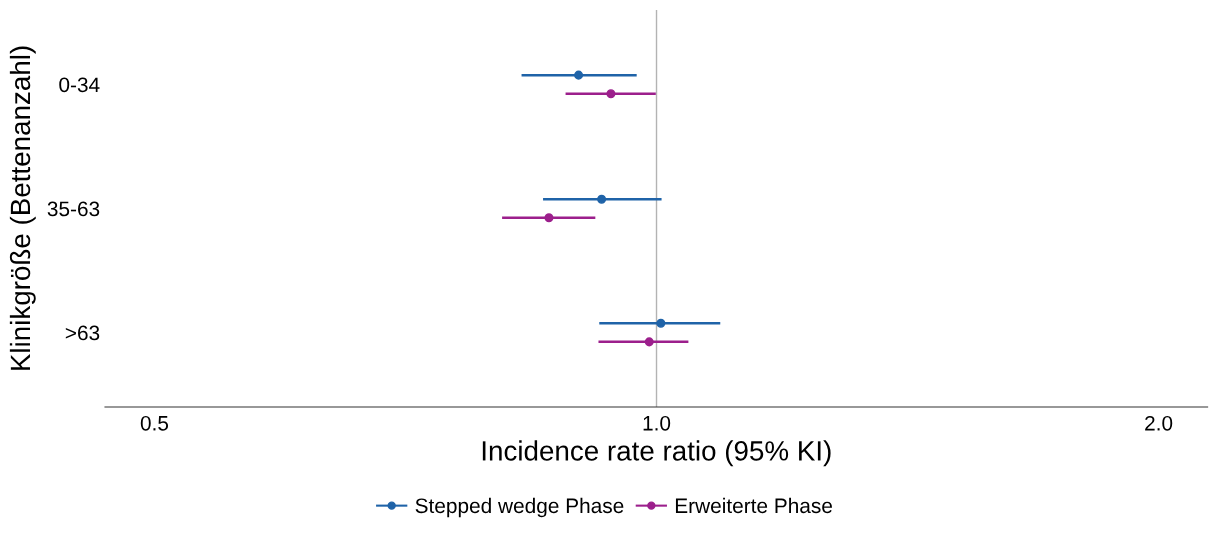 This screenshot has width=1210, height=536. What do you see at coordinates (79, 85) in the screenshot?
I see `y-tick-label: 0-34` at bounding box center [79, 85].